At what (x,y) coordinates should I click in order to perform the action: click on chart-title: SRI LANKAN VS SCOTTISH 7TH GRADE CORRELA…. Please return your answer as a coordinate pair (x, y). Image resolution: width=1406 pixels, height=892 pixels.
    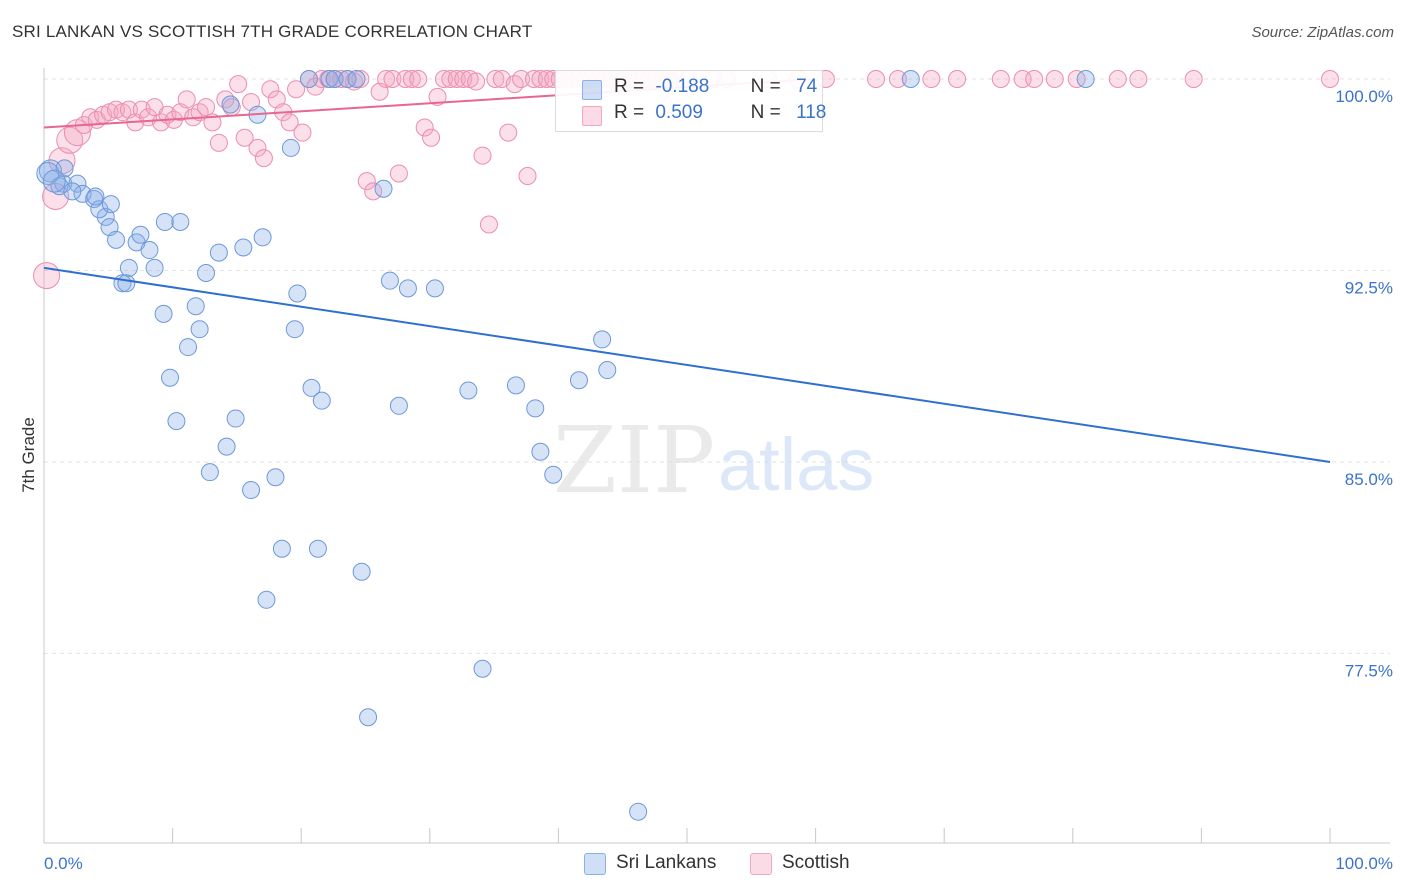
    Looking at the image, I should click on (272, 31).